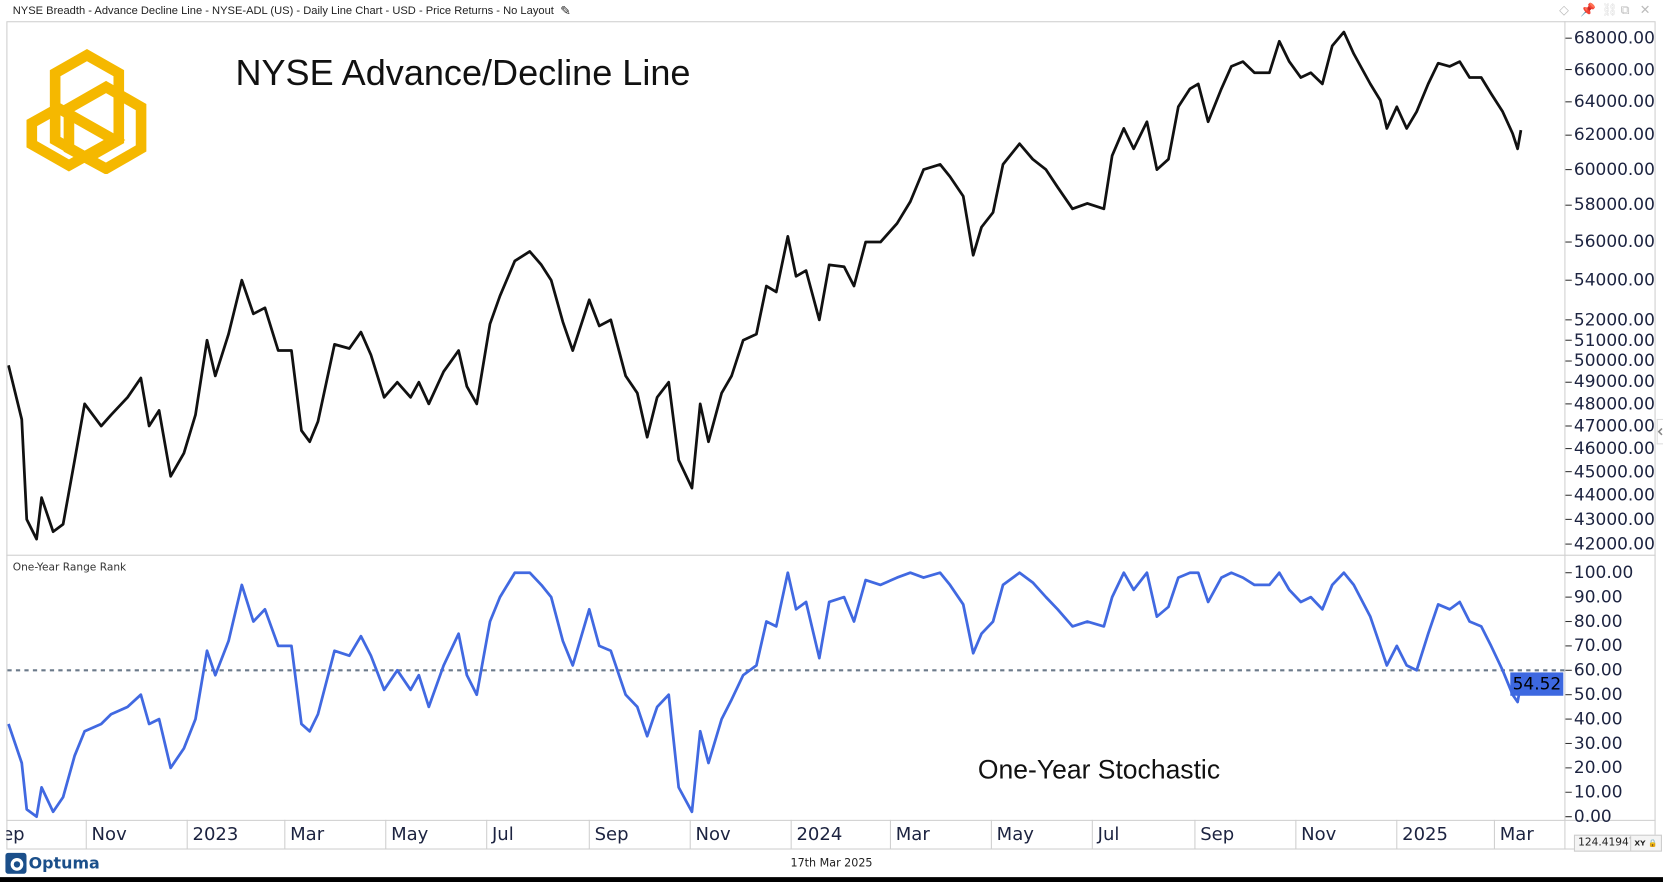 This screenshot has height=882, width=1663. I want to click on ad-y-tick-label: 64000.00, so click(1614, 101).